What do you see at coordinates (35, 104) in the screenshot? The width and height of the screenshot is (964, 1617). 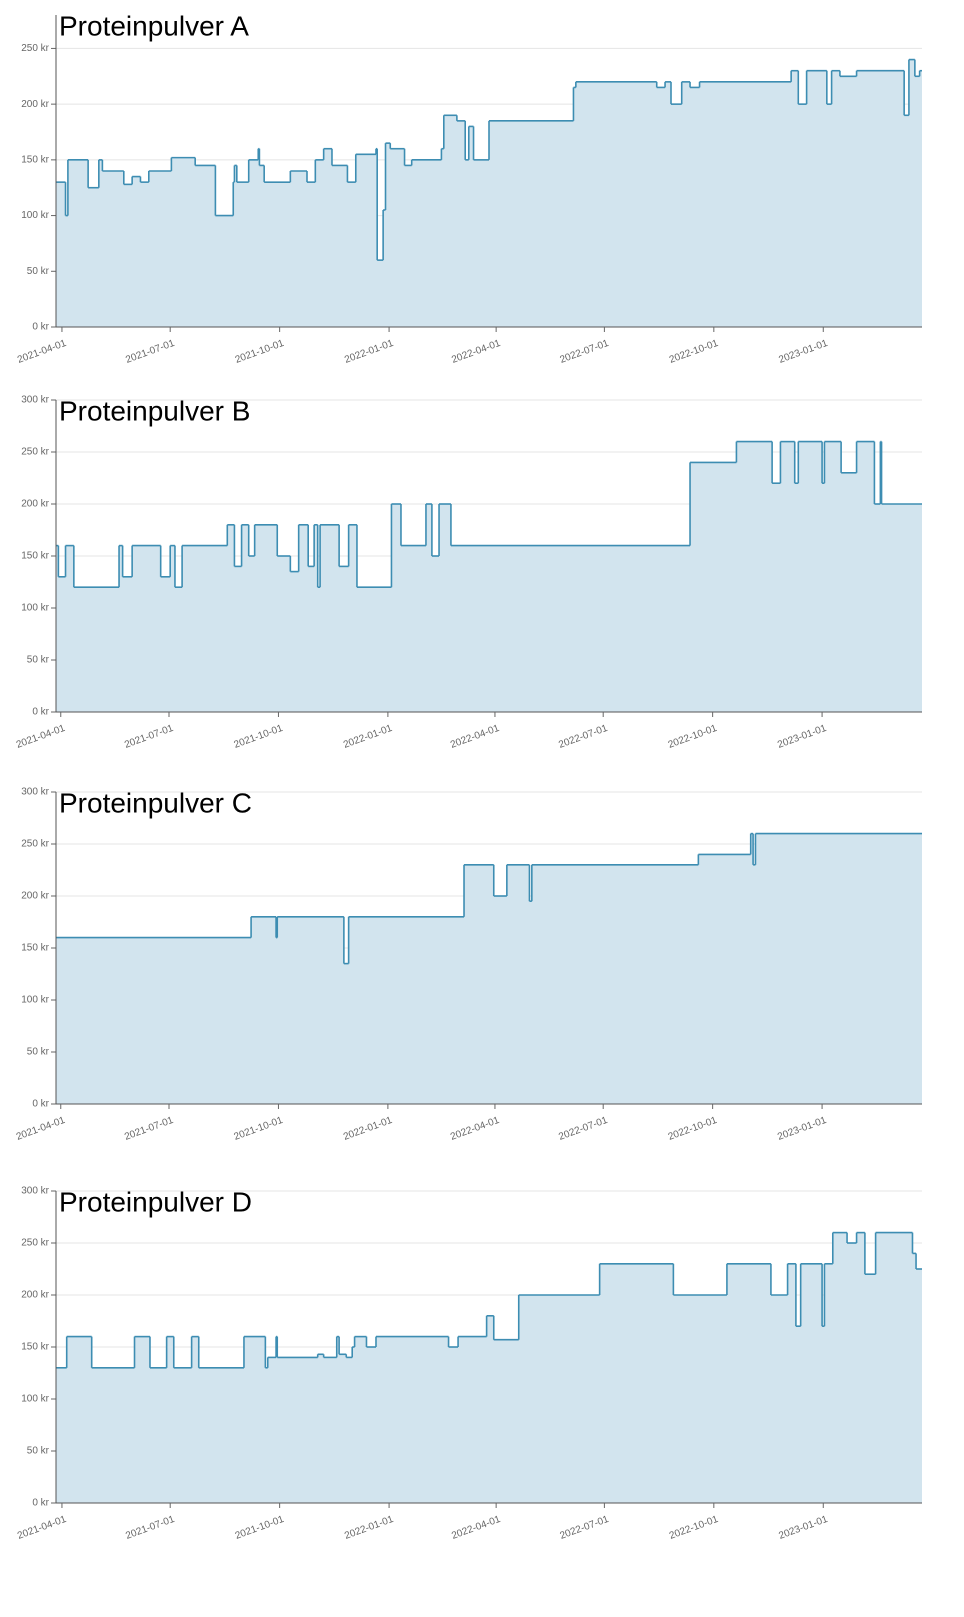 I see `y-tick-label: 200 kr` at bounding box center [35, 104].